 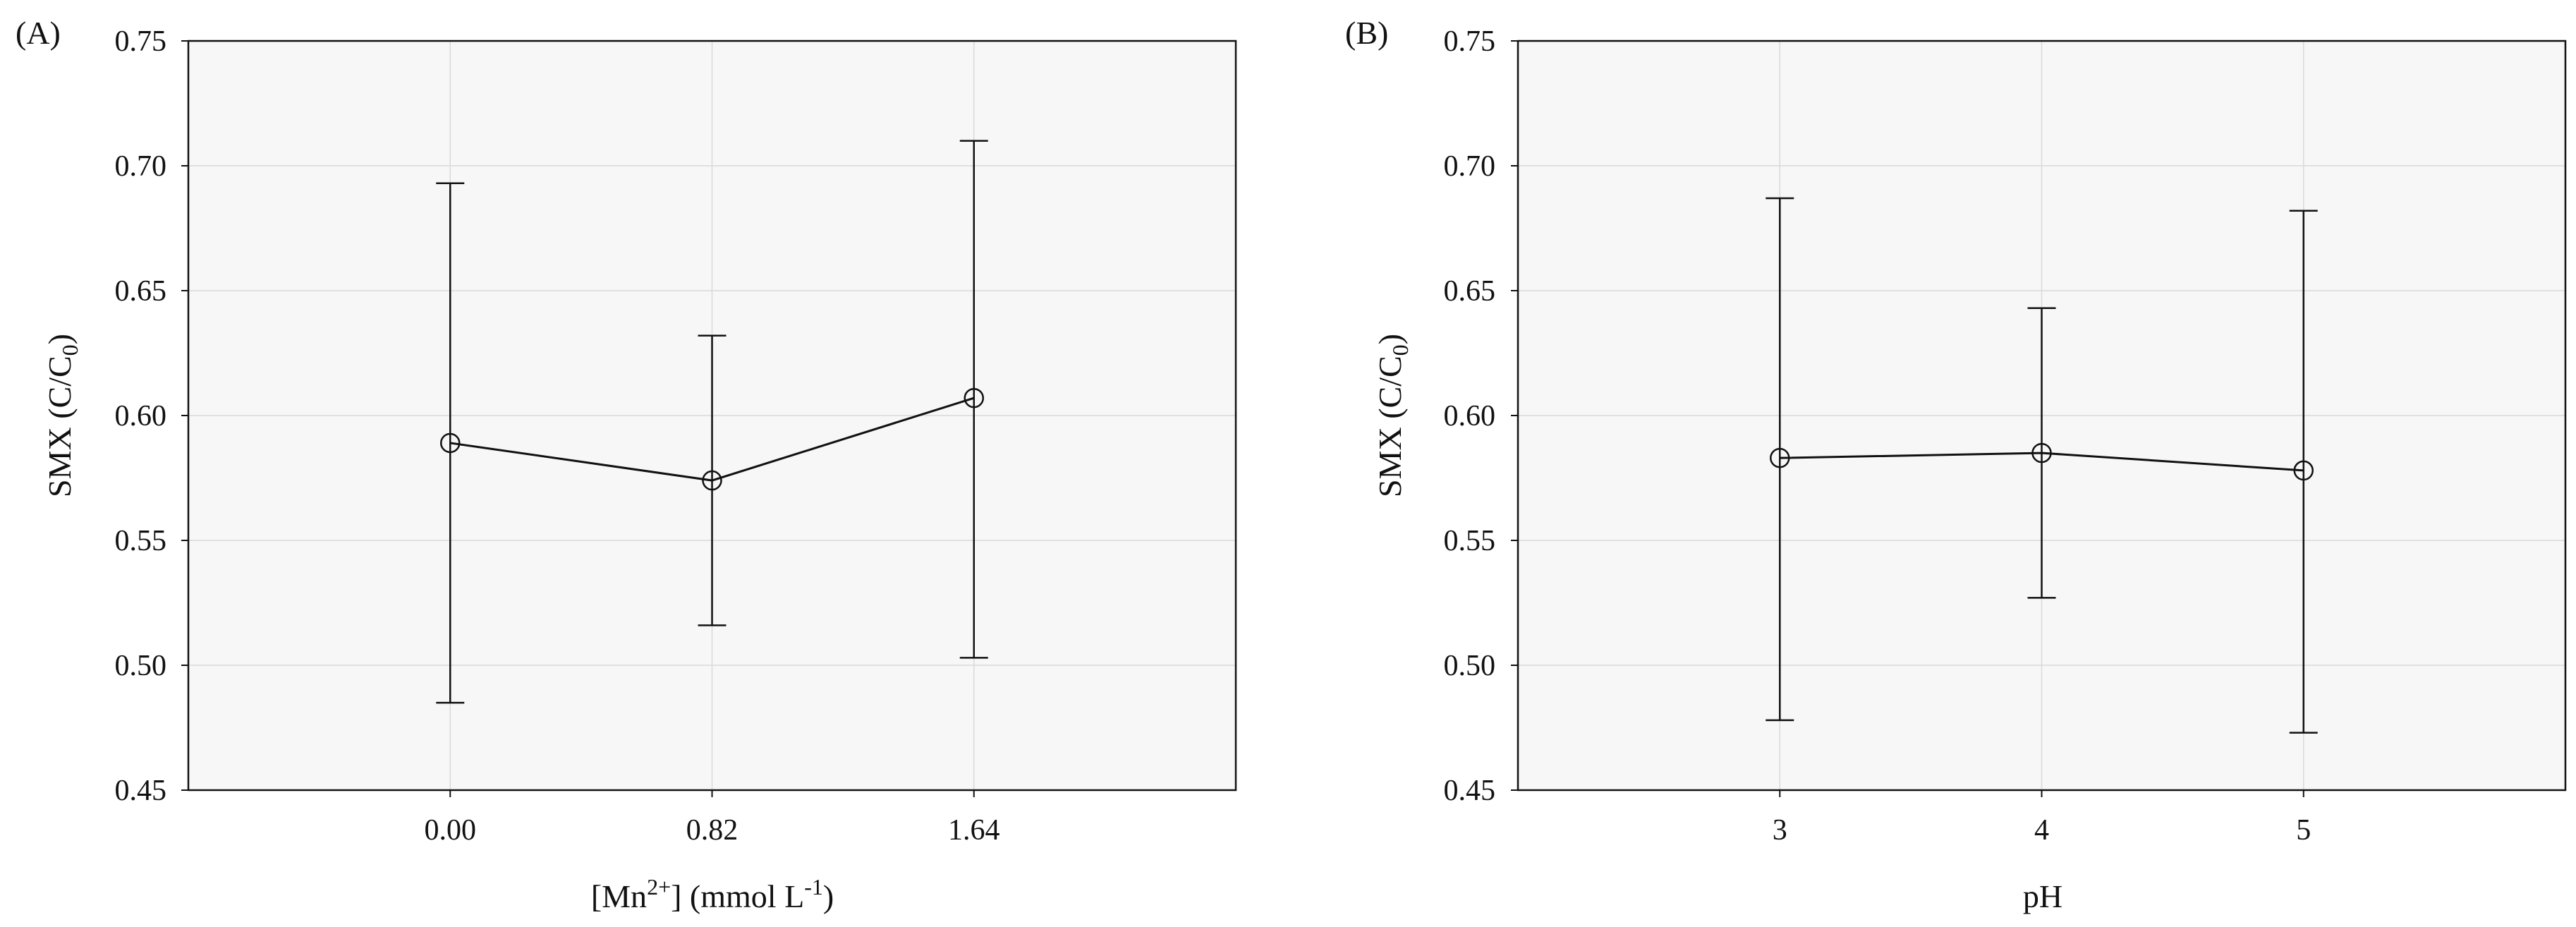 I want to click on x-axis-label-main: pH, so click(x=2042, y=896).